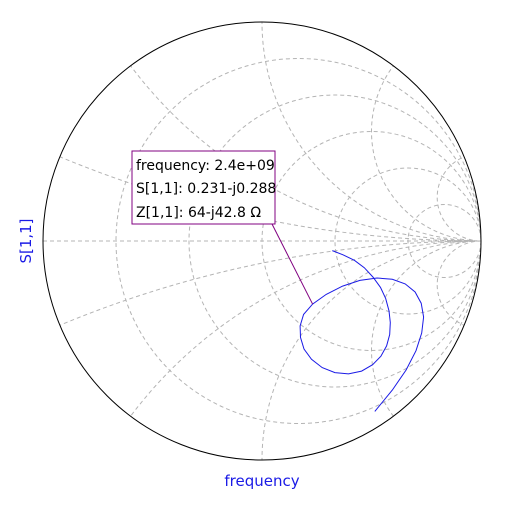 Image resolution: width=523 pixels, height=523 pixels. I want to click on y-axis-label: S[1,1], so click(26, 240).